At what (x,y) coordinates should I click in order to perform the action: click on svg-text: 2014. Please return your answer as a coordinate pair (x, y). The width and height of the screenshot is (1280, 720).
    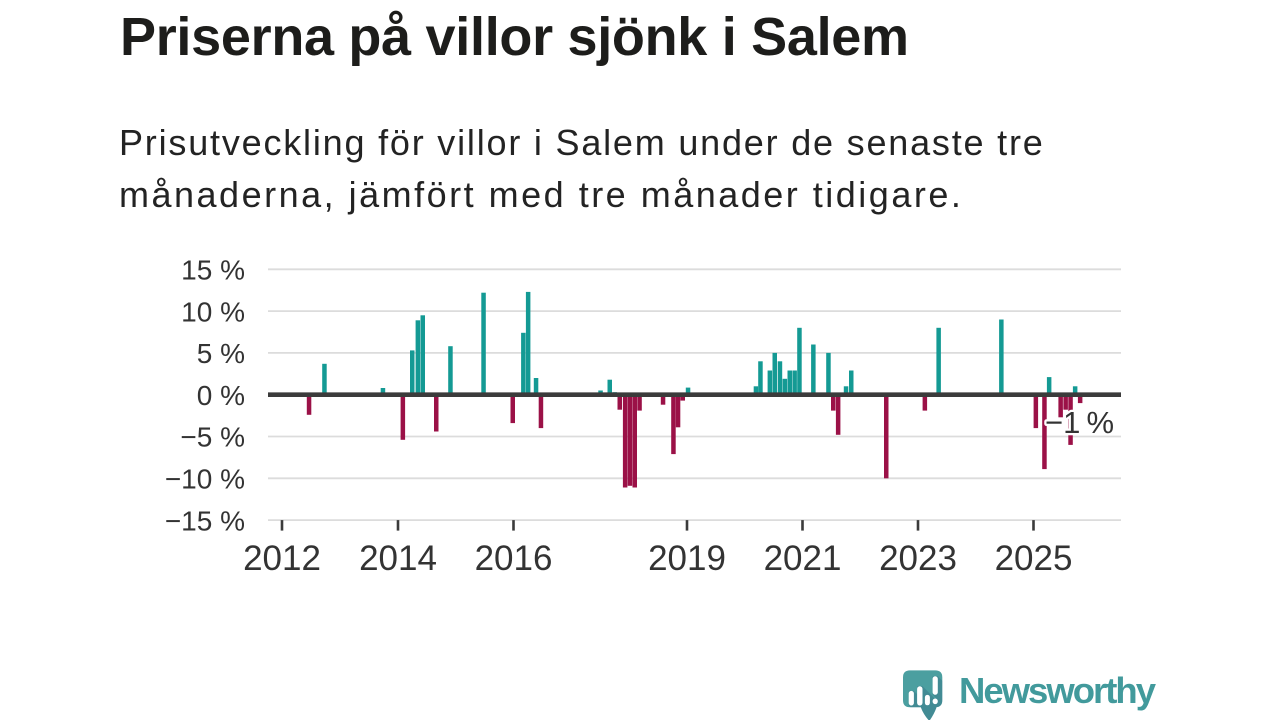
    Looking at the image, I should click on (398, 558).